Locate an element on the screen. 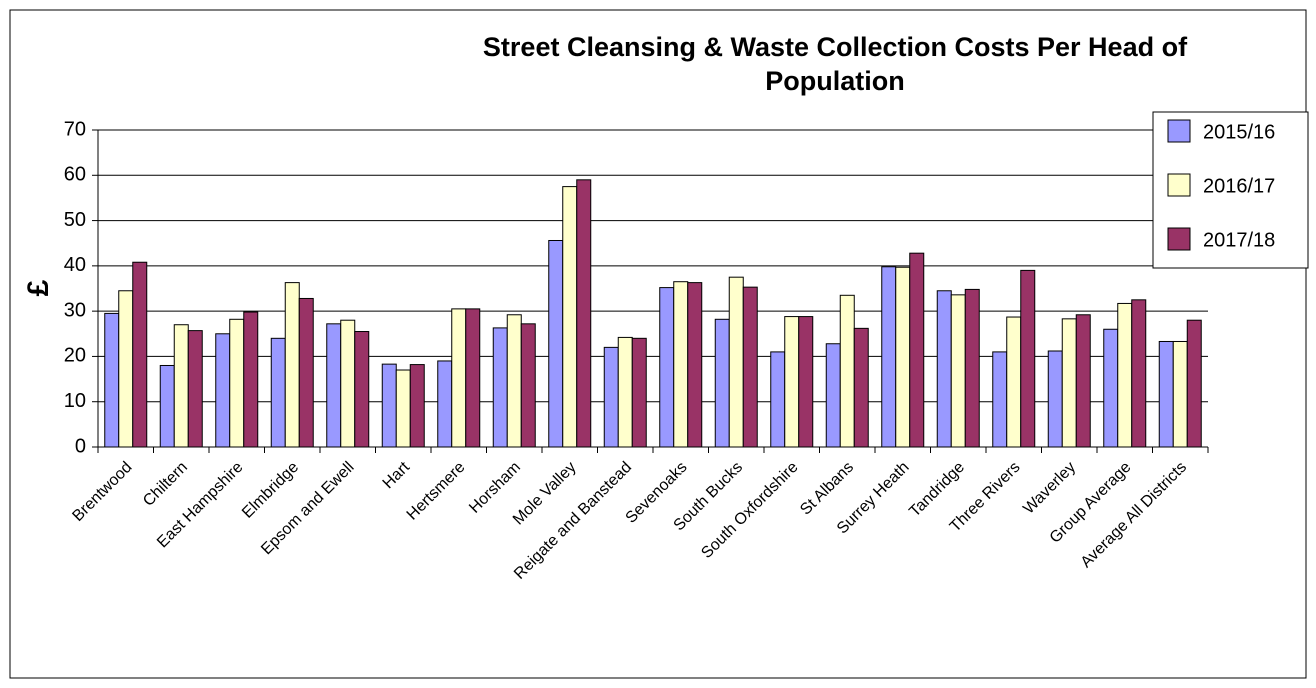 The image size is (1316, 688). legend-label: 2017/18 is located at coordinates (1239, 240).